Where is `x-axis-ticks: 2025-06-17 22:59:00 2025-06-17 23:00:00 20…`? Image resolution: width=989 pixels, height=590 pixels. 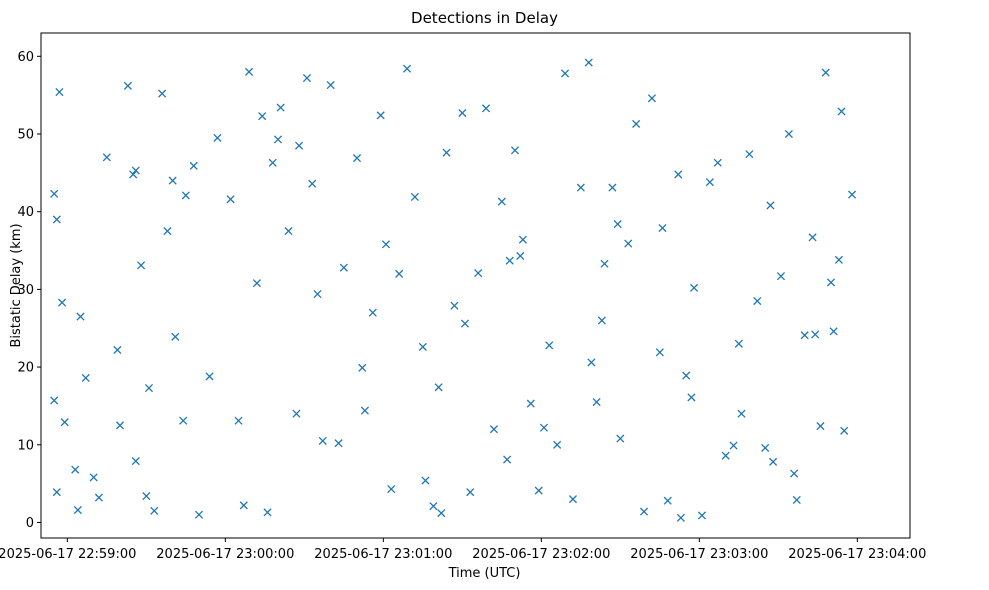
x-axis-ticks: 2025-06-17 22:59:00 2025-06-17 23:00:00 20… is located at coordinates (463, 550).